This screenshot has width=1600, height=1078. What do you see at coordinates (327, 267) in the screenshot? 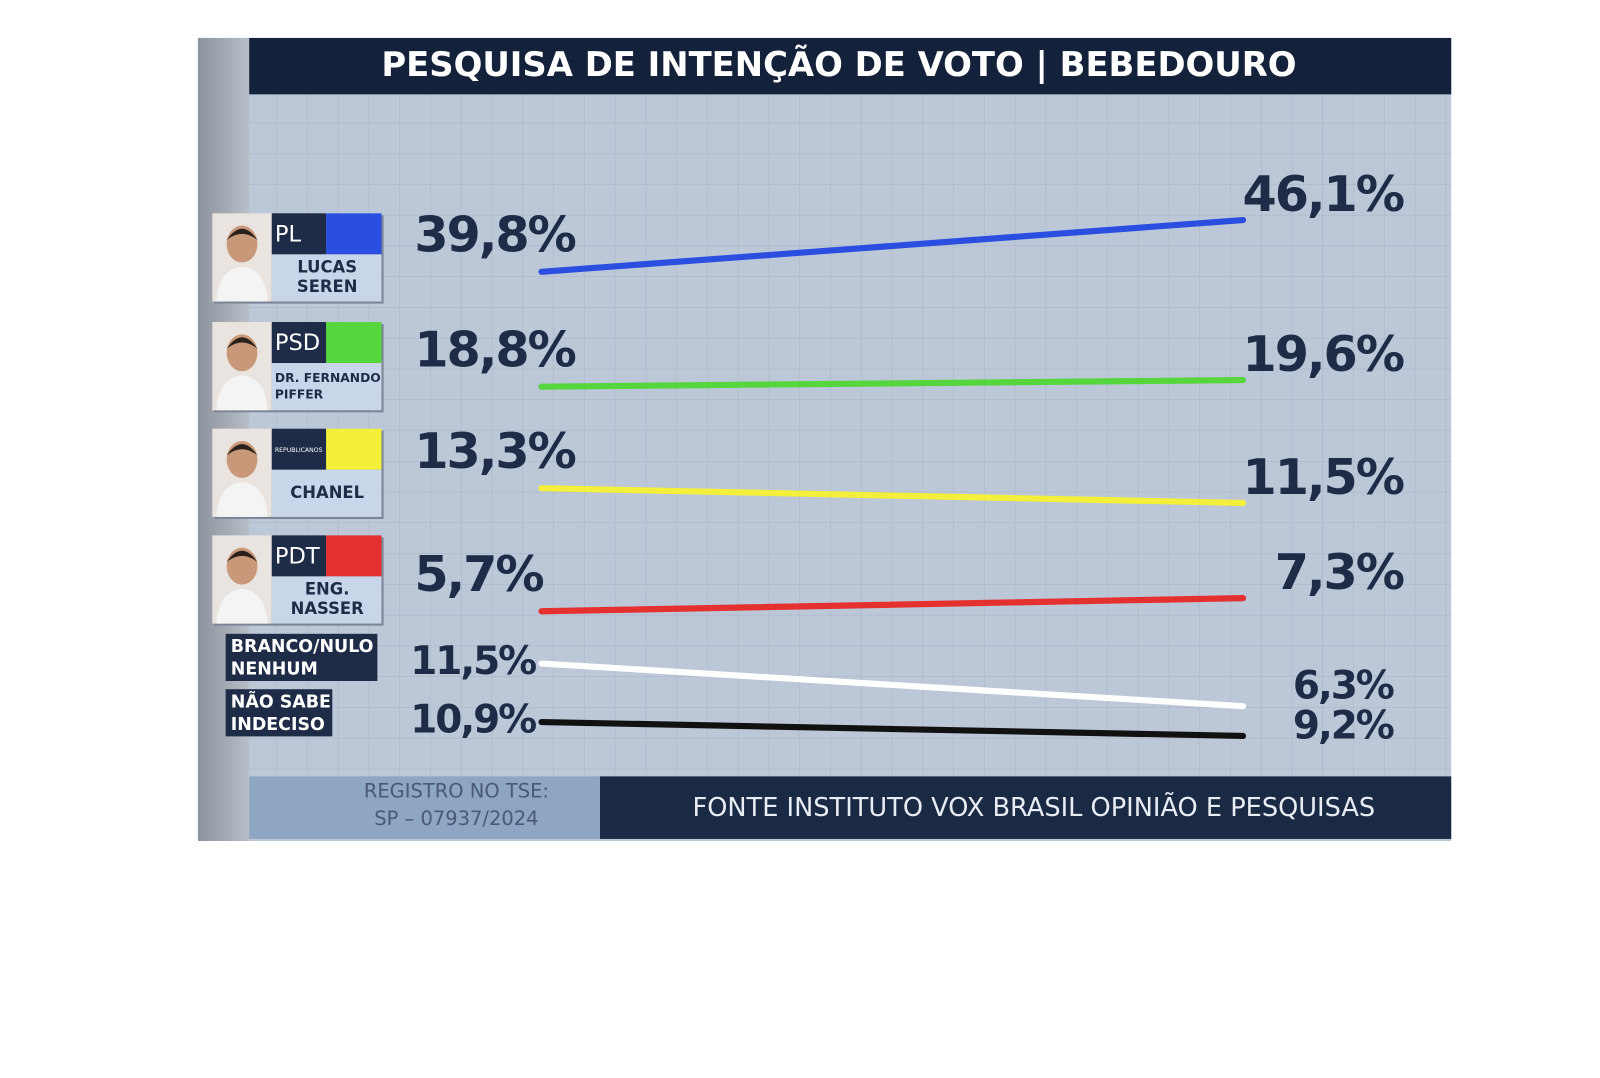
I see `candidate-name: LUCAS` at bounding box center [327, 267].